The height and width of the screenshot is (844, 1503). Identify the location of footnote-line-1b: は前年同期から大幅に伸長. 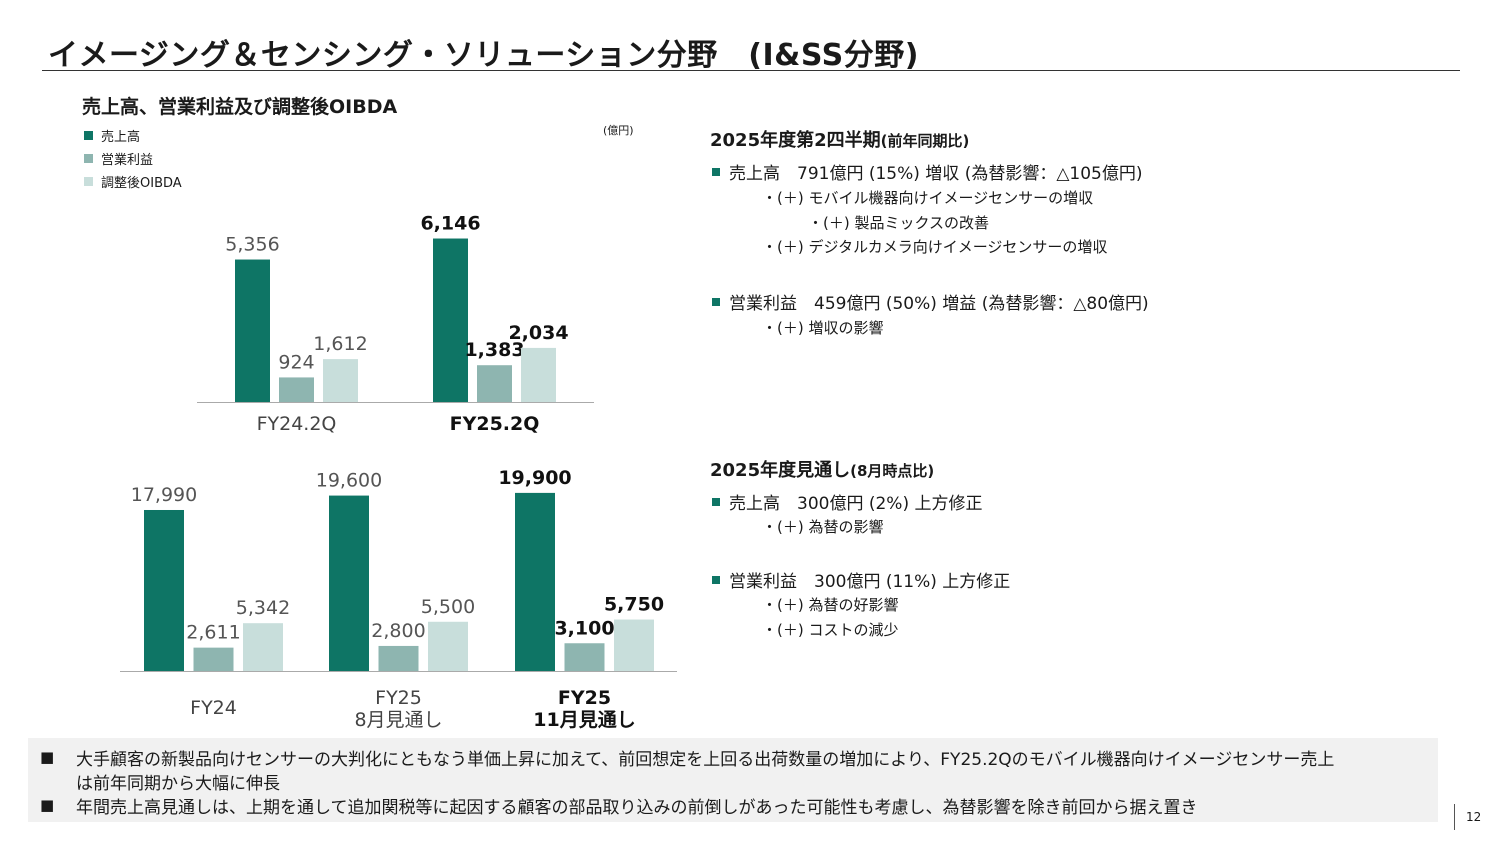
(178, 784).